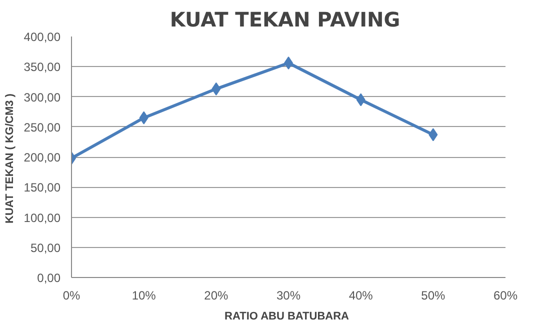 The height and width of the screenshot is (327, 547). Describe the element at coordinates (49, 278) in the screenshot. I see `y-tick-label: 0,00` at that location.